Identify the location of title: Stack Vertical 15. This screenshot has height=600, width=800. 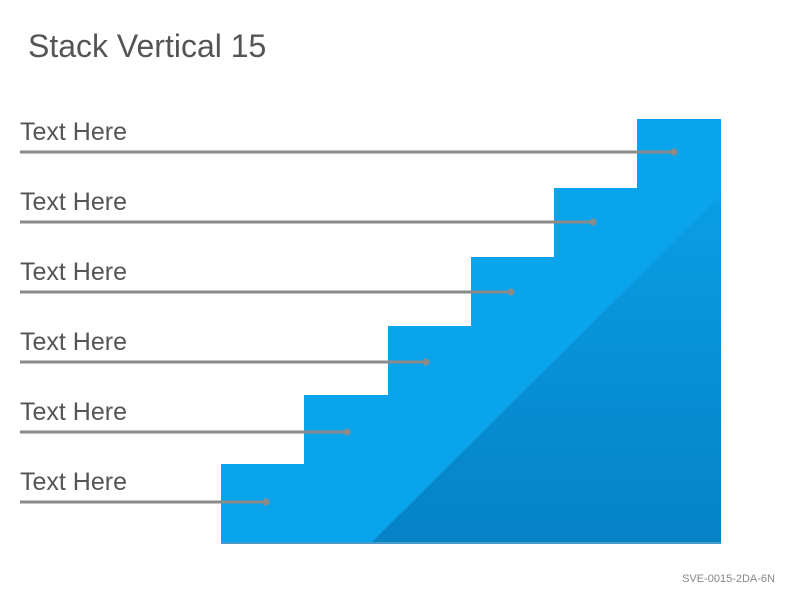
(147, 46).